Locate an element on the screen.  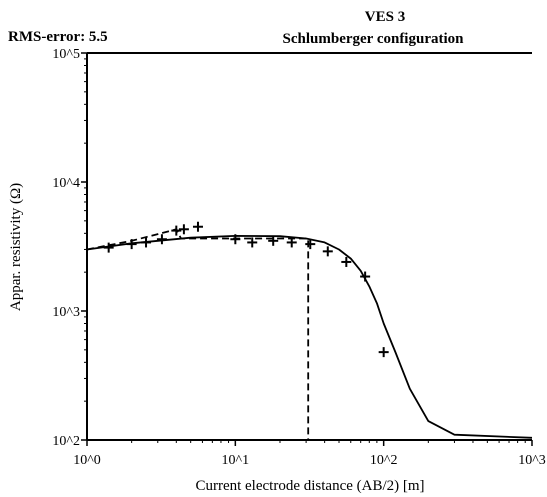
x-tick-label: 10^3 is located at coordinates (532, 460).